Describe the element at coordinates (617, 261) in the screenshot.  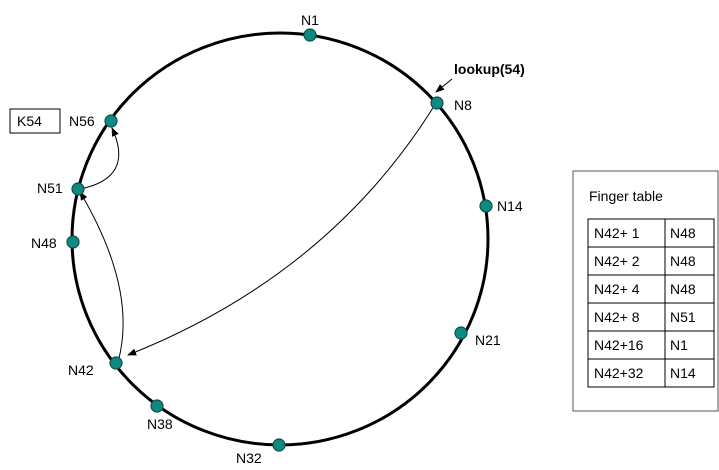
I see `finger-start-cell: N42+ 2` at that location.